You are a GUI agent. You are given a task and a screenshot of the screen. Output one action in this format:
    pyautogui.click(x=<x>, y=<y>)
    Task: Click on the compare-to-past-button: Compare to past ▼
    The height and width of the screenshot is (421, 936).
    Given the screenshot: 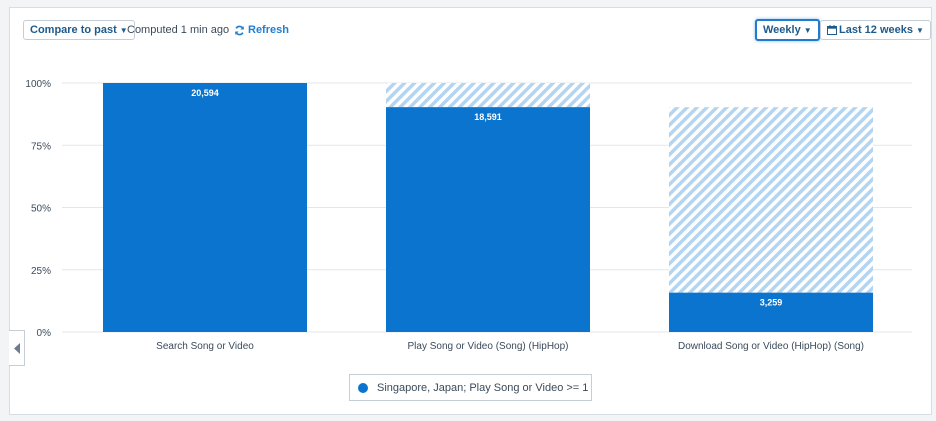 What is the action you would take?
    pyautogui.click(x=79, y=30)
    